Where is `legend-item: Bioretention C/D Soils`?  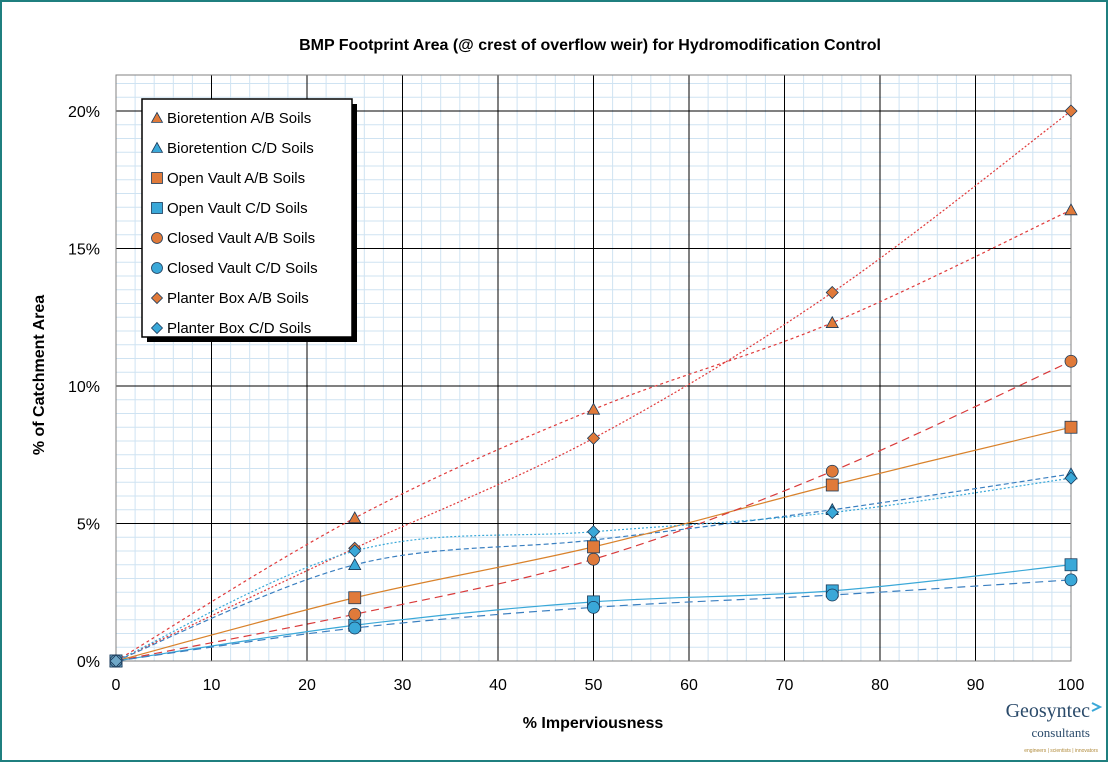
legend-item: Bioretention C/D Soils is located at coordinates (232, 148).